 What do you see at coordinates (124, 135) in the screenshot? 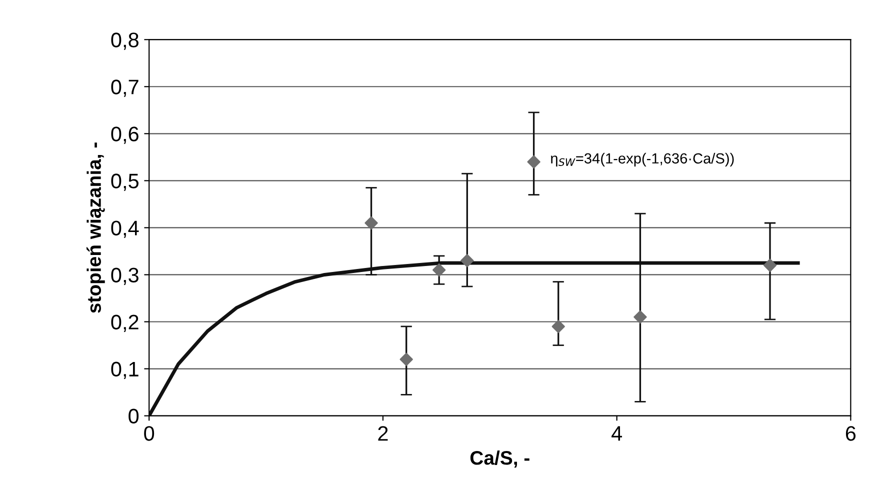
I see `y-tick-label: 0,6` at bounding box center [124, 135].